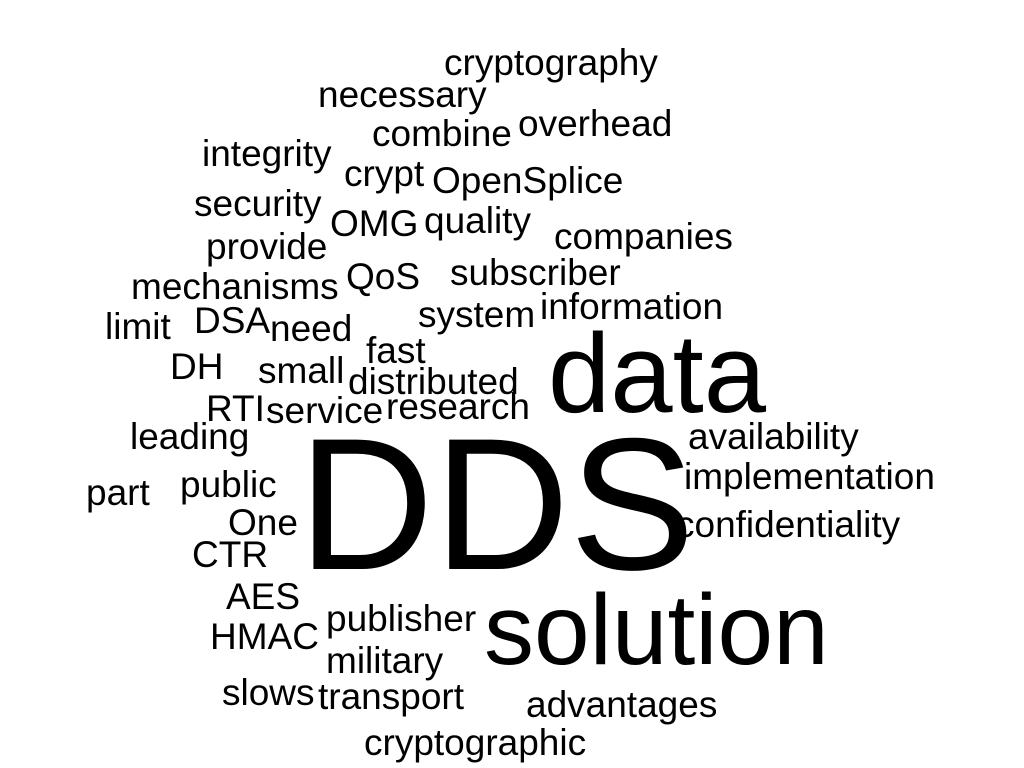 This screenshot has width=1024, height=768. I want to click on word-information: information, so click(632, 306).